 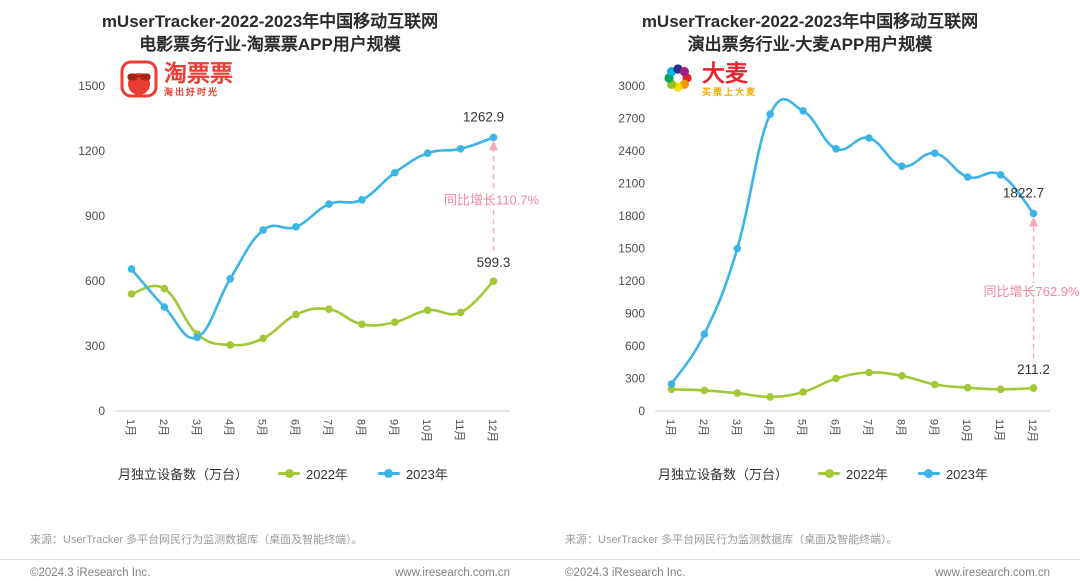 I want to click on taopiaopiao-logo: 淘票票 淘出好时光, so click(x=176, y=79).